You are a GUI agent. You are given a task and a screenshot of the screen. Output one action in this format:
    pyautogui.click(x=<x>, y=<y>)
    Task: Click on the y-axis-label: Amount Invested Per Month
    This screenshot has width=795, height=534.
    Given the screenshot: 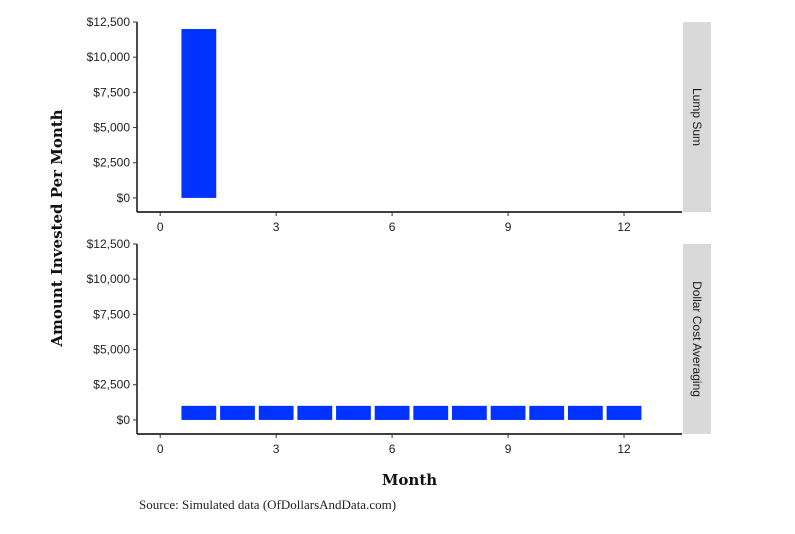 What is the action you would take?
    pyautogui.click(x=57, y=228)
    